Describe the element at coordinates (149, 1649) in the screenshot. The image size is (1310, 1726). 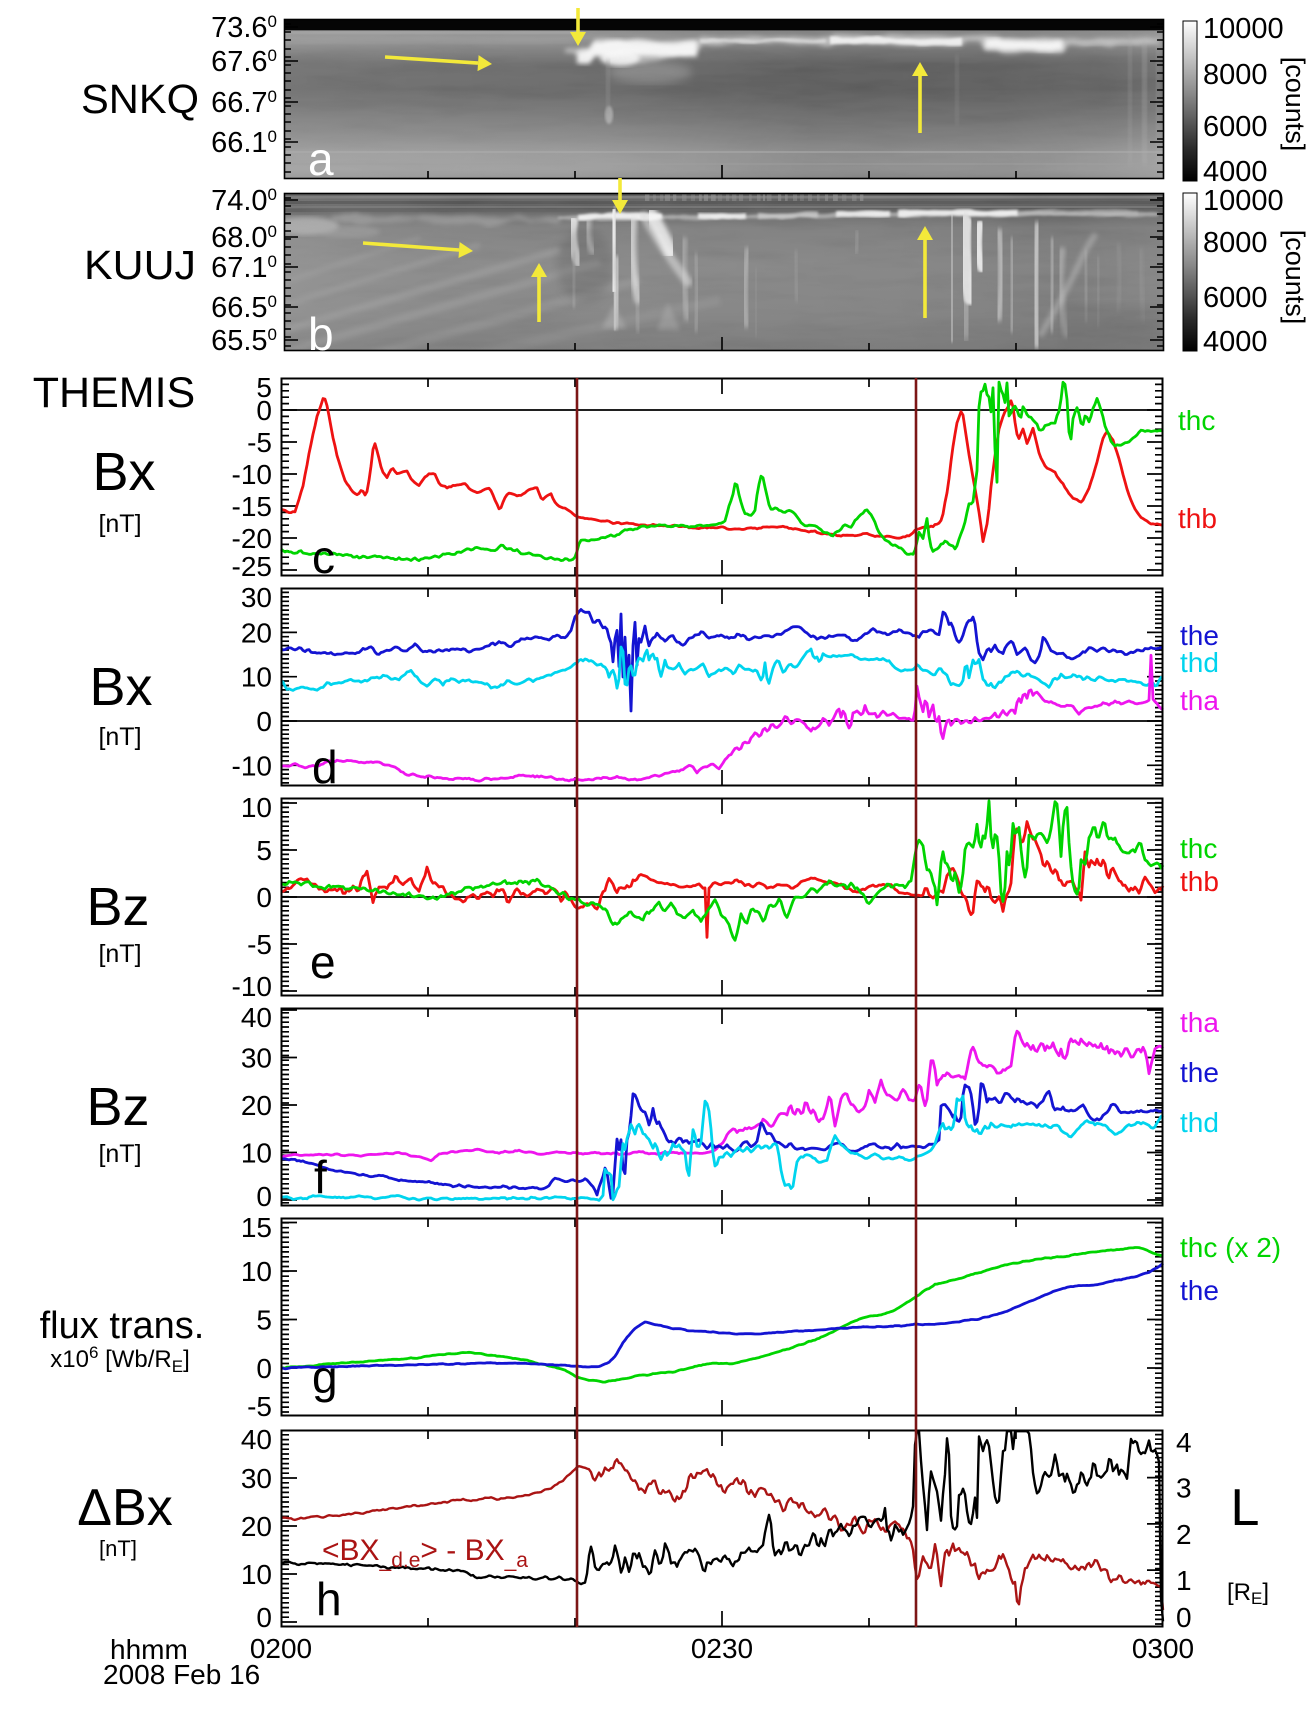
I see `svg-text: hhmm` at that location.